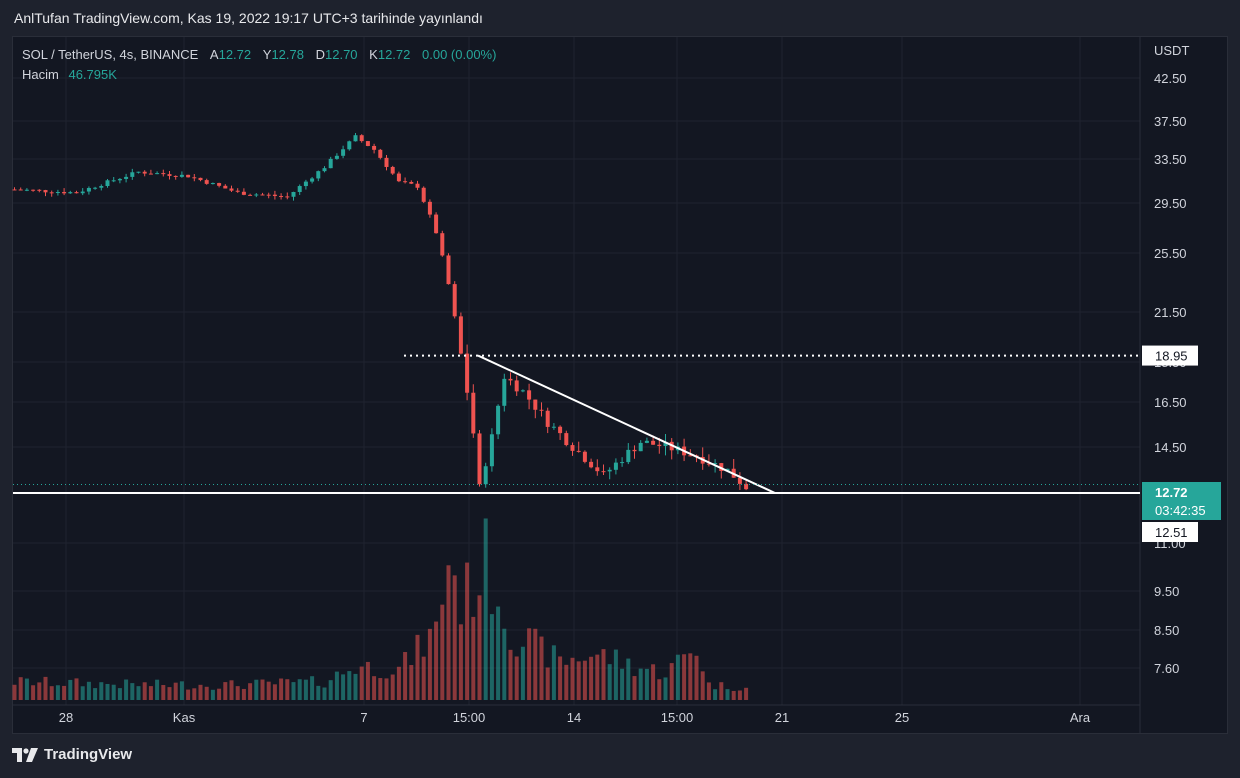  Describe the element at coordinates (235, 54) in the screenshot. I see `open-value: 12.72` at that location.